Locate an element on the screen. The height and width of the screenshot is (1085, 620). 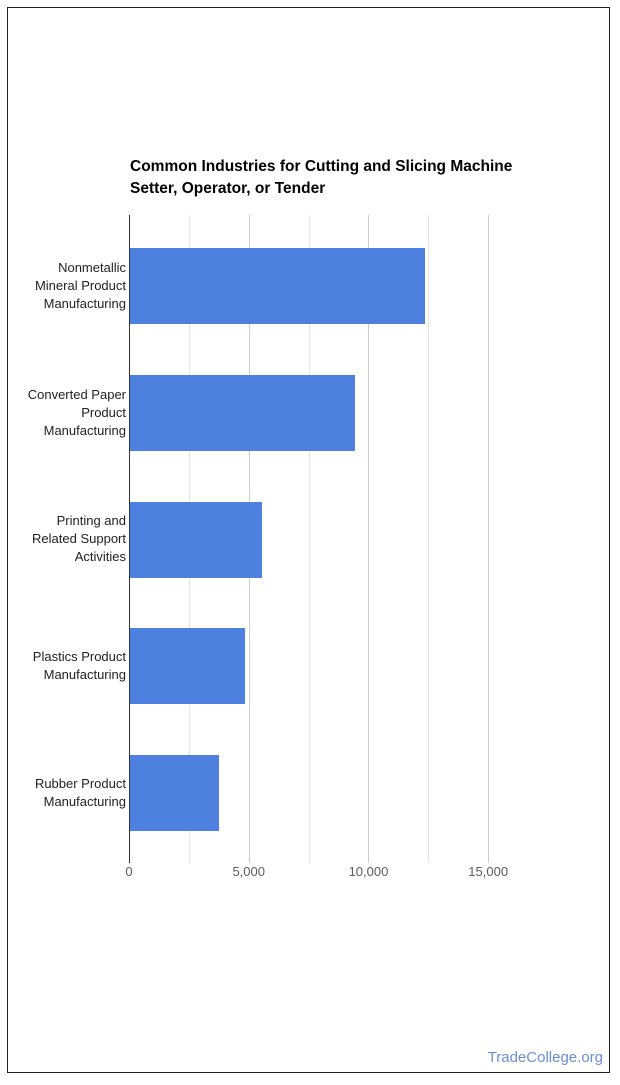
x-tick-label: 15,000 is located at coordinates (488, 871).